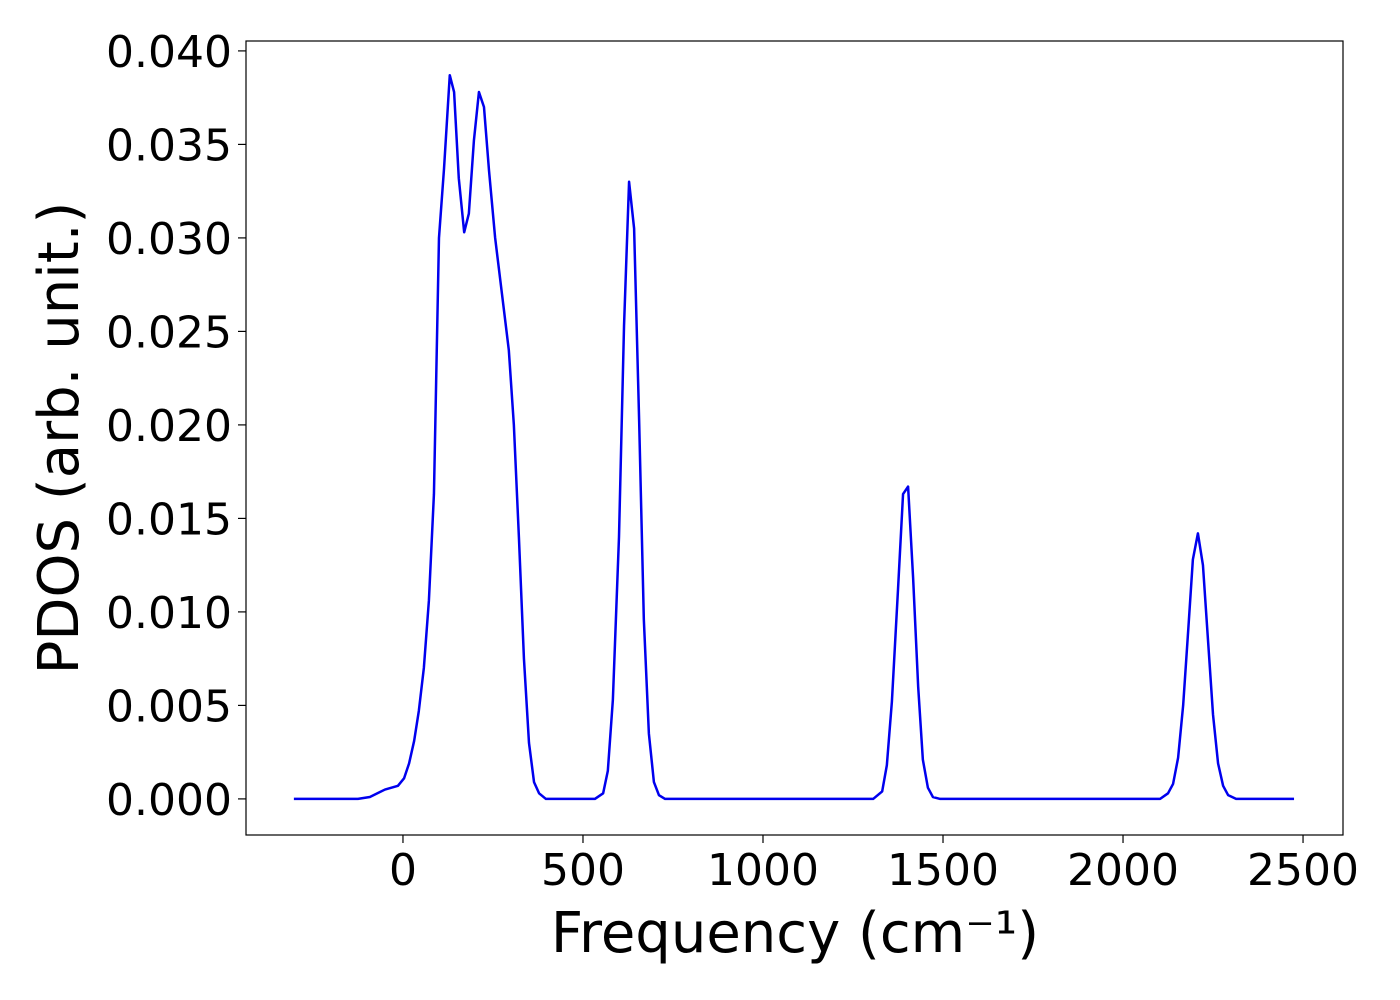  I want to click on x-tick-label: 0, so click(403, 870).